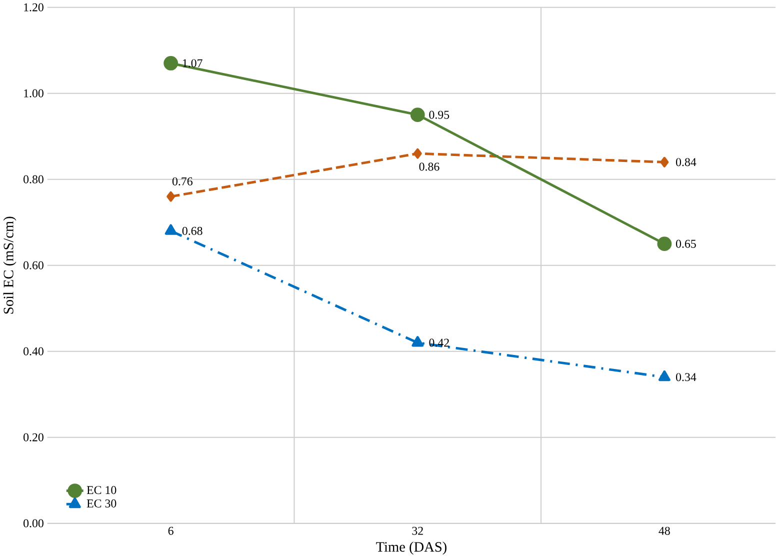 Image resolution: width=776 pixels, height=558 pixels. Describe the element at coordinates (101, 490) in the screenshot. I see `legend-label: EC 10` at that location.